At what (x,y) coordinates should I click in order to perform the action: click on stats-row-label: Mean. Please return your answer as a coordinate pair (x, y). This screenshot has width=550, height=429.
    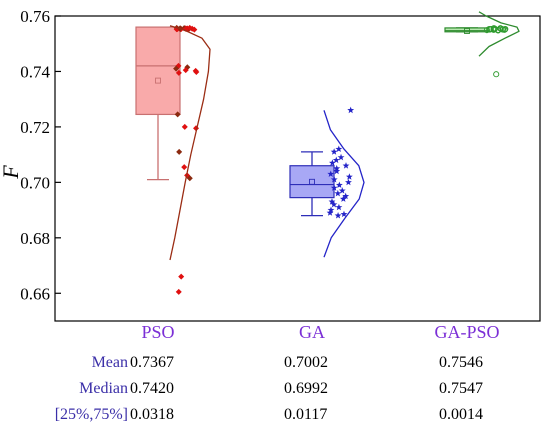
    Looking at the image, I should click on (109, 362).